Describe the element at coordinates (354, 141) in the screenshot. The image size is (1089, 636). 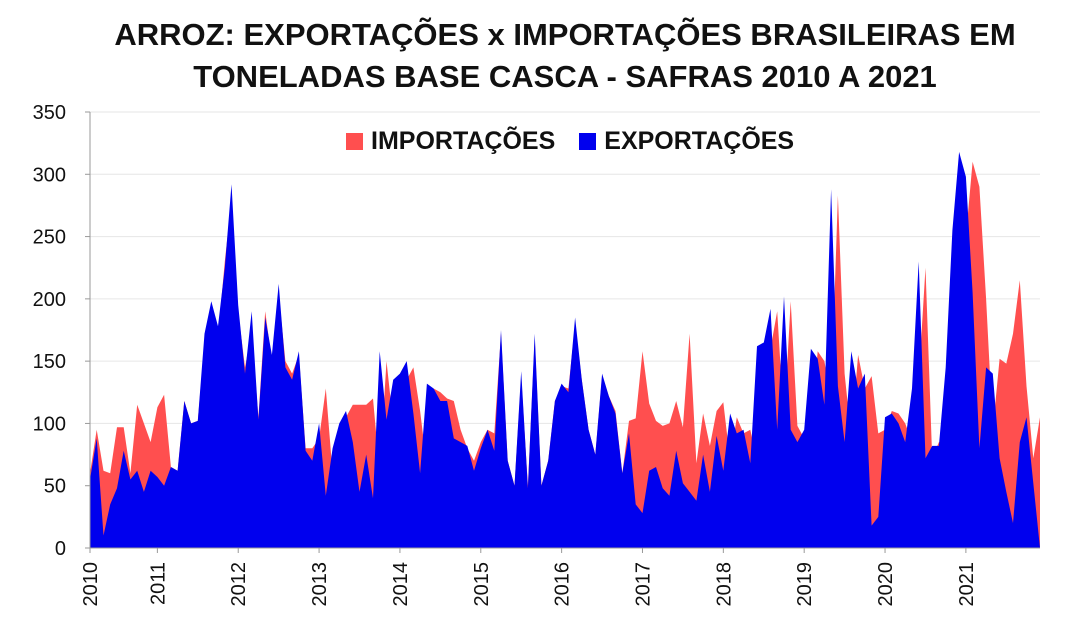
I see `legend-swatch-imports` at that location.